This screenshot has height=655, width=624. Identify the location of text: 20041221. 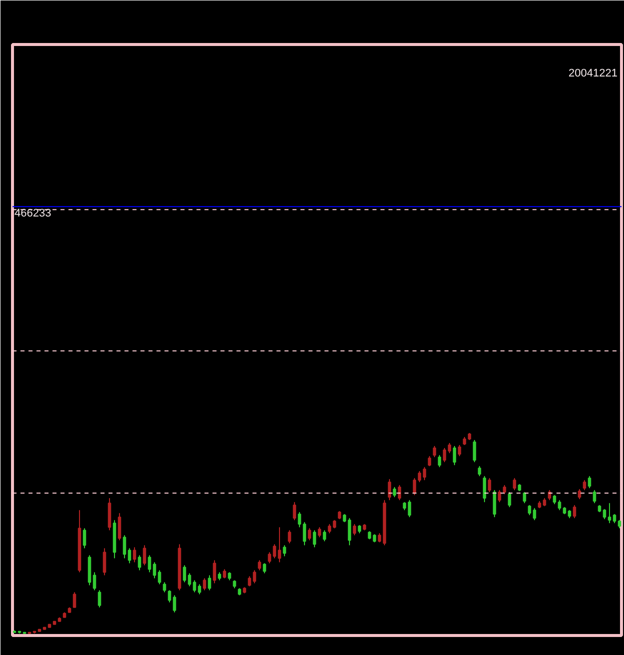
(593, 74).